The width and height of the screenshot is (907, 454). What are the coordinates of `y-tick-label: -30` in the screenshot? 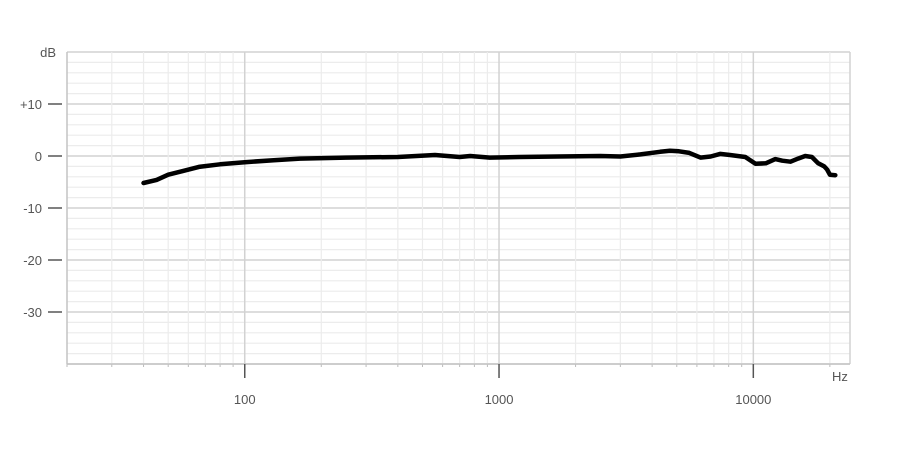 It's located at (32, 312).